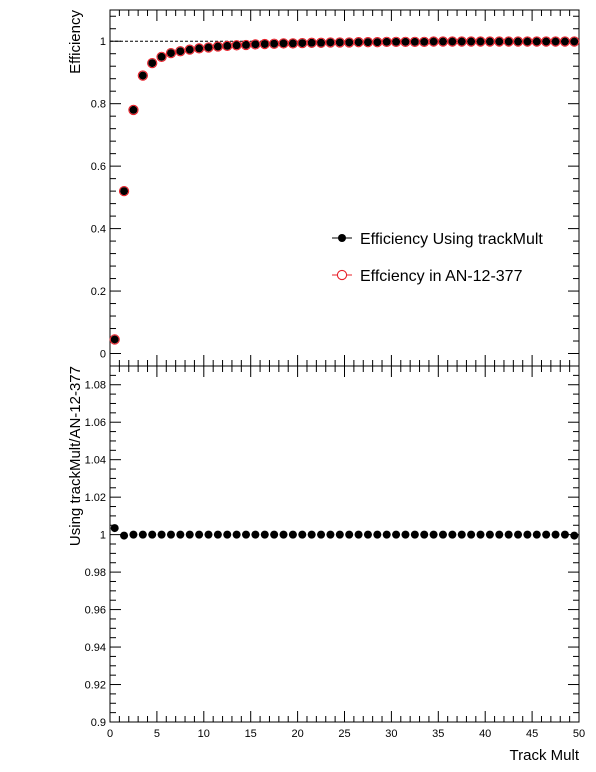  I want to click on top-y-tick-label: 1, so click(103, 42).